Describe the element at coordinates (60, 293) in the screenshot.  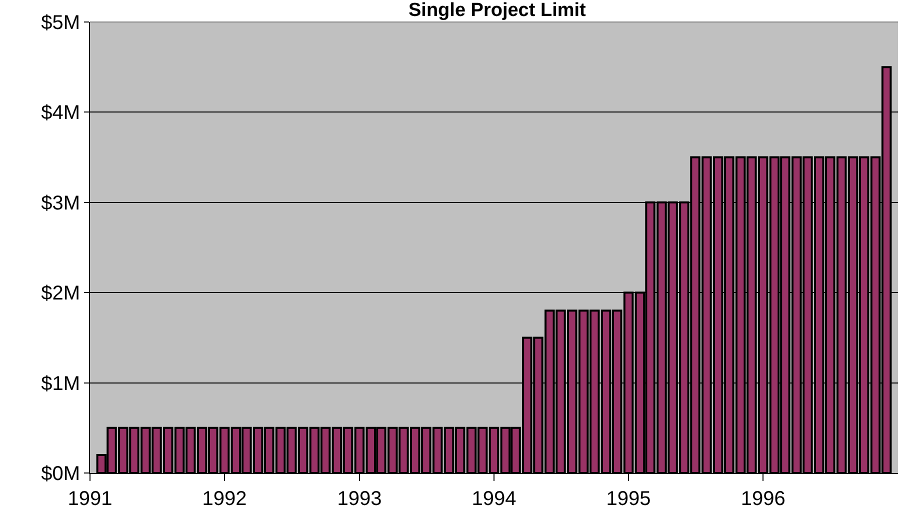
I see `y-tick-label: $2M` at that location.